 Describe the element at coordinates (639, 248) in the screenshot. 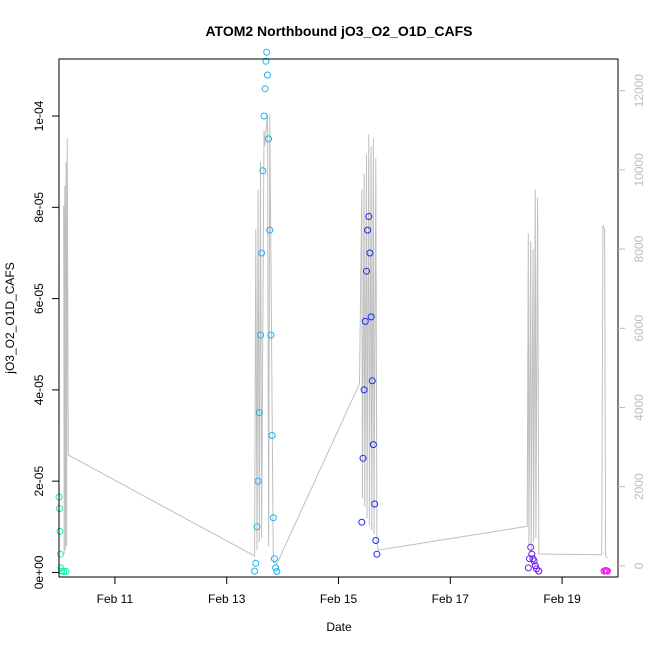

I see `y2-tick-label-5: 8000` at that location.